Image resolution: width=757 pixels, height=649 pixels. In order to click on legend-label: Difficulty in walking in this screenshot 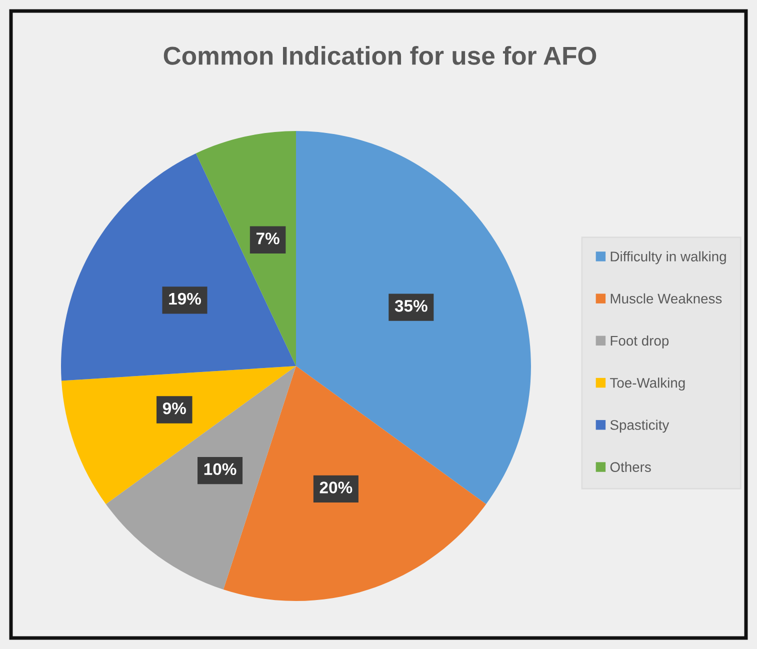, I will do `click(668, 257)`.